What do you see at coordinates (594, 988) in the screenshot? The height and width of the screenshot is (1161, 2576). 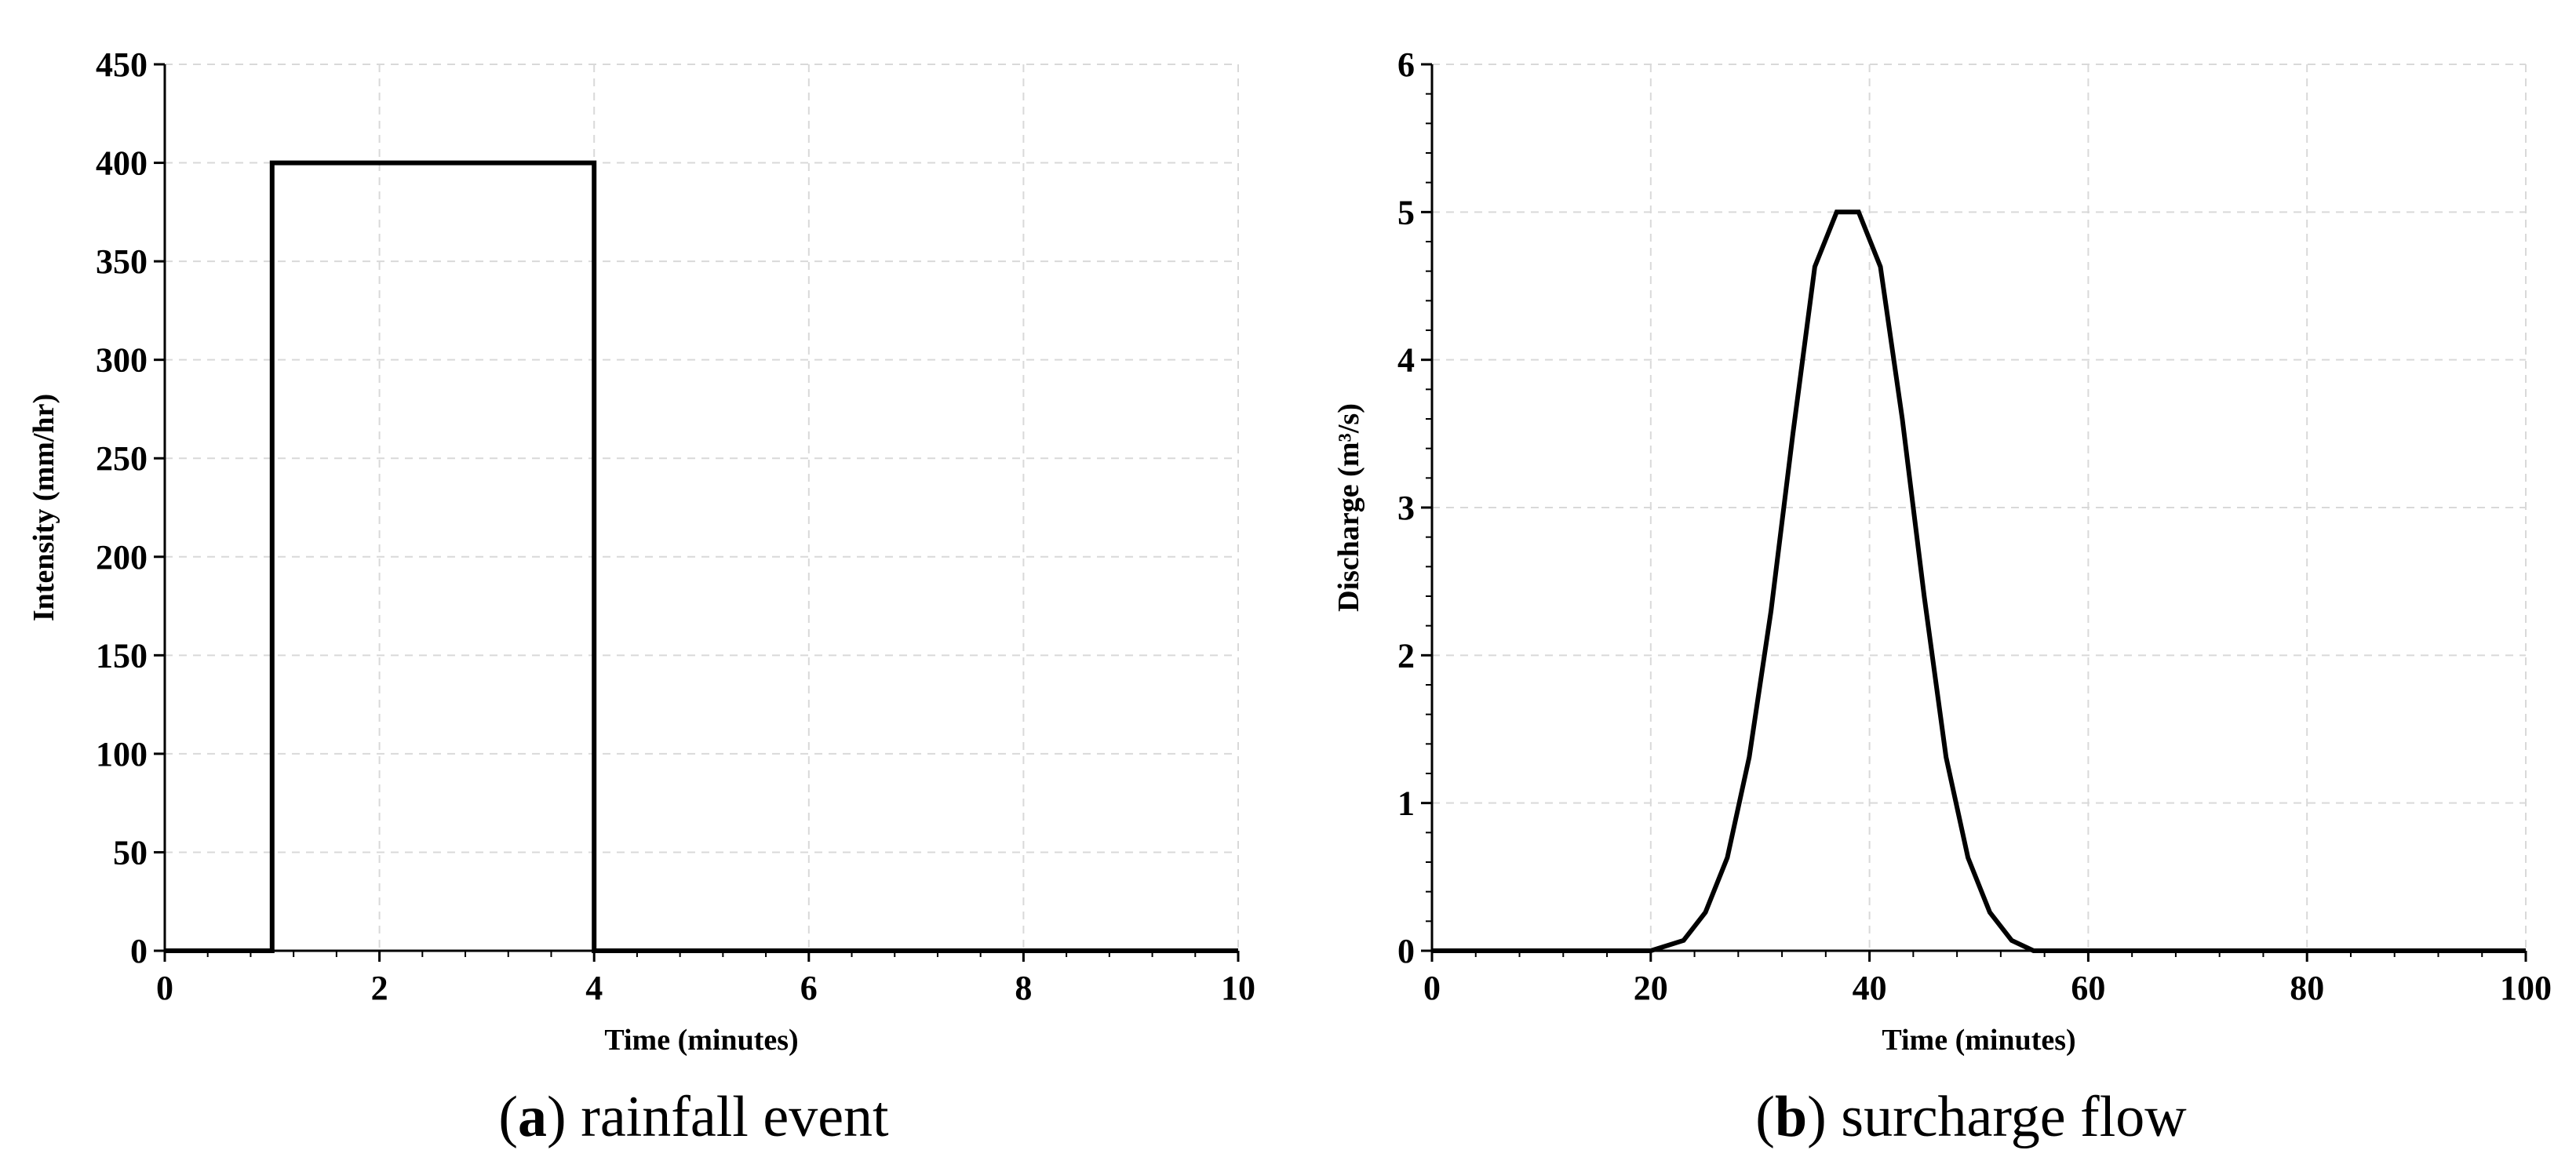 I see `x-tick-label: 4` at bounding box center [594, 988].